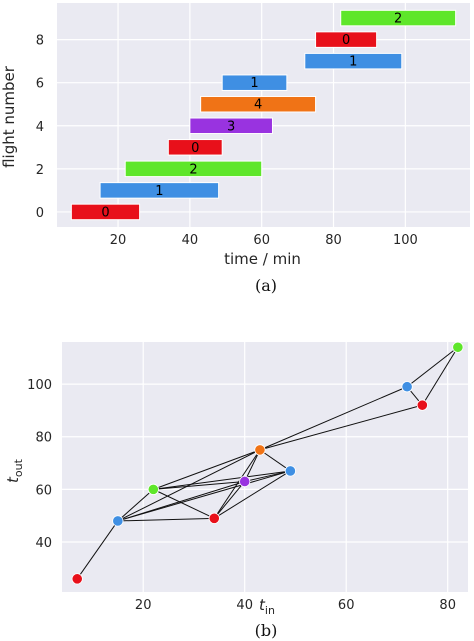 This screenshot has height=641, width=474. What do you see at coordinates (18, 467) in the screenshot?
I see `y-label-sub: out` at bounding box center [18, 467].